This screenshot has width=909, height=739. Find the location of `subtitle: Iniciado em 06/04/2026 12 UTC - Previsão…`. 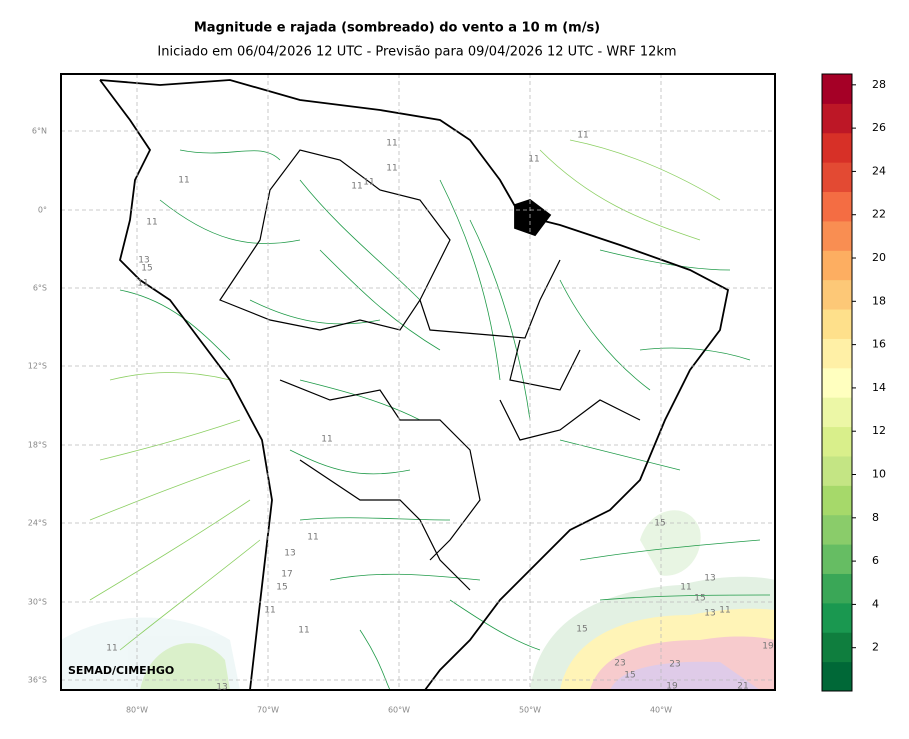

subtitle: Iniciado em 06/04/2026 12 UTC - Previsão… is located at coordinates (416, 52).